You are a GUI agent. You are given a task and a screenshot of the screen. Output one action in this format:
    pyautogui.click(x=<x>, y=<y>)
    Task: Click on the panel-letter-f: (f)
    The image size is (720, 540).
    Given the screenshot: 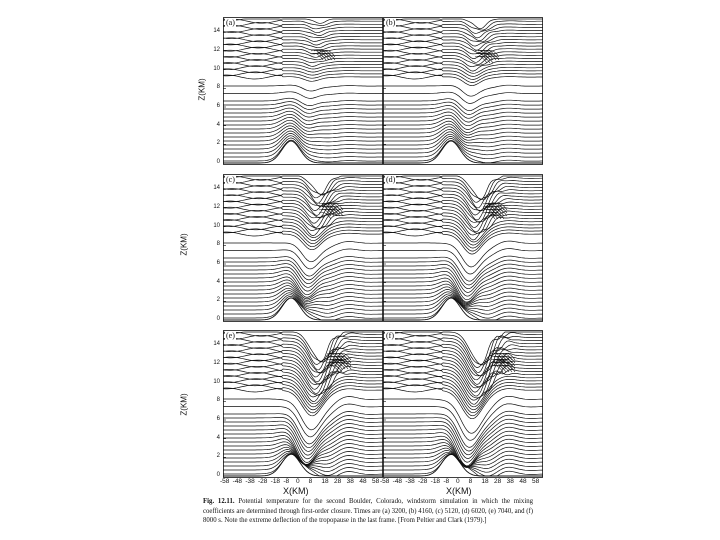 What is the action you would take?
    pyautogui.click(x=390, y=335)
    